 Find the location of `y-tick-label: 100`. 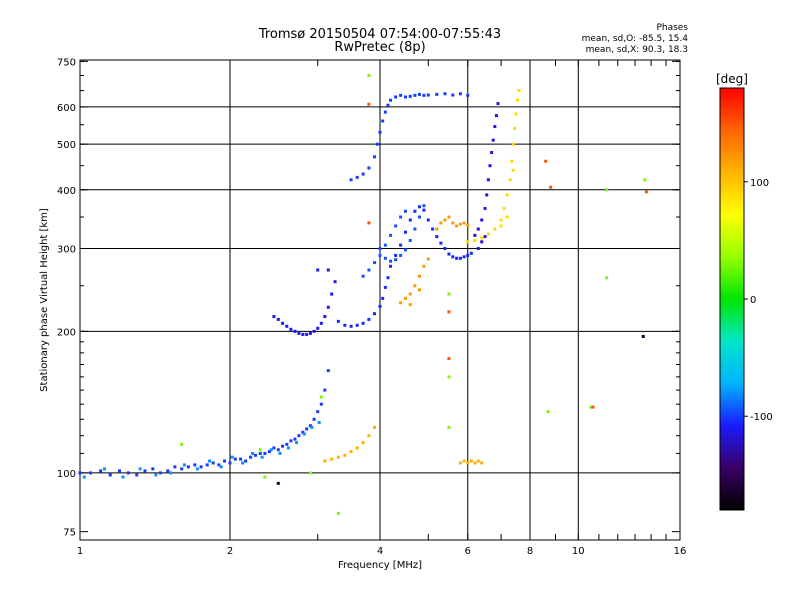

y-tick-label: 100 is located at coordinates (66, 474).